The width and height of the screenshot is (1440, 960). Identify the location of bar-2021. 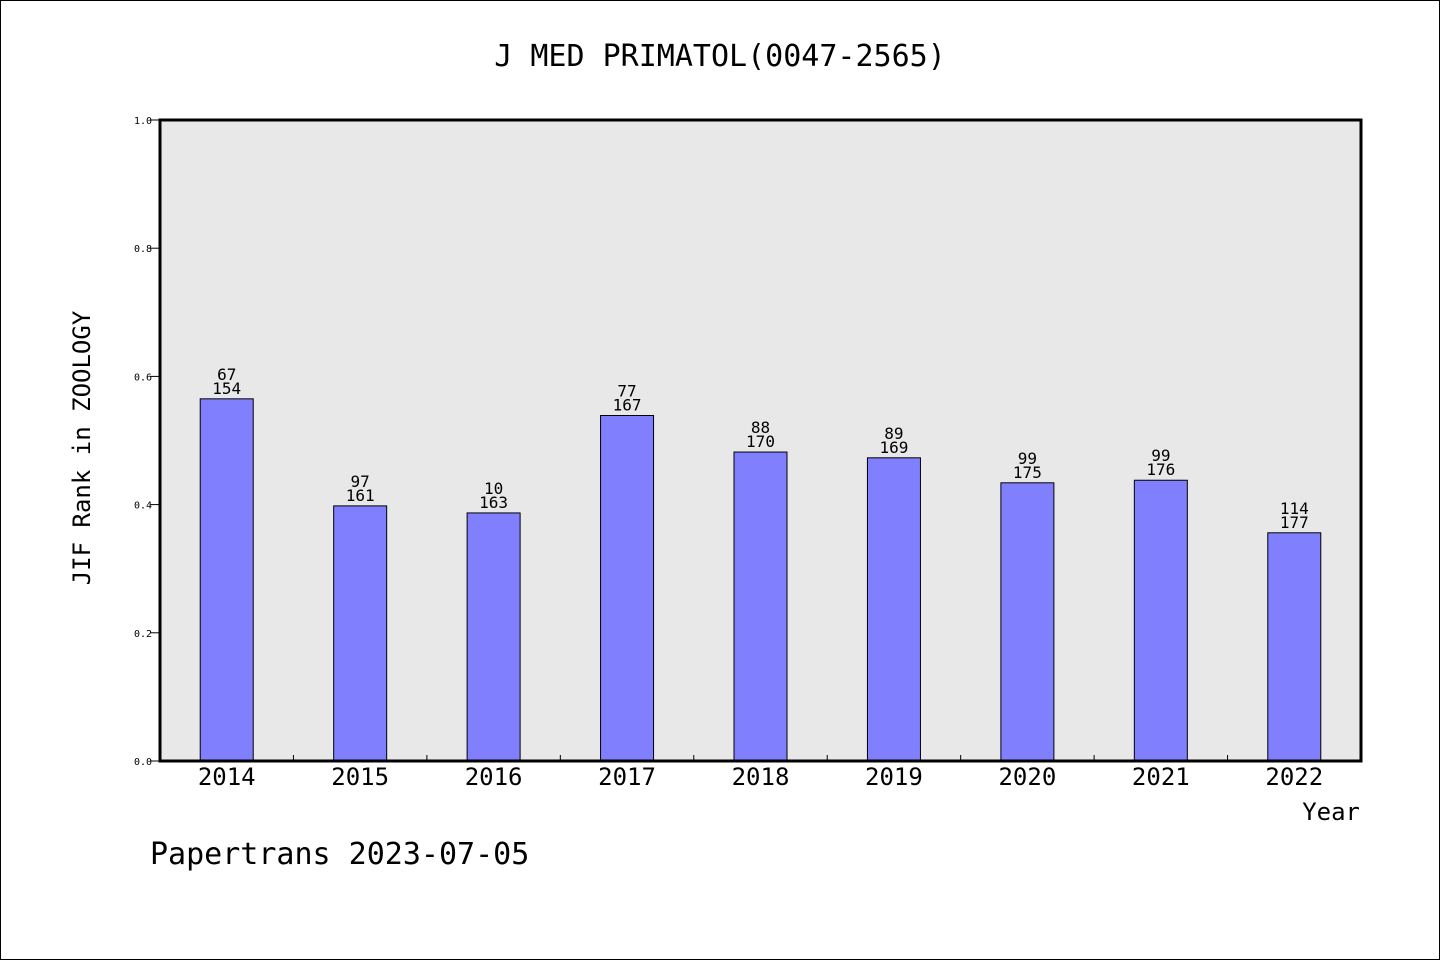
(1160, 620).